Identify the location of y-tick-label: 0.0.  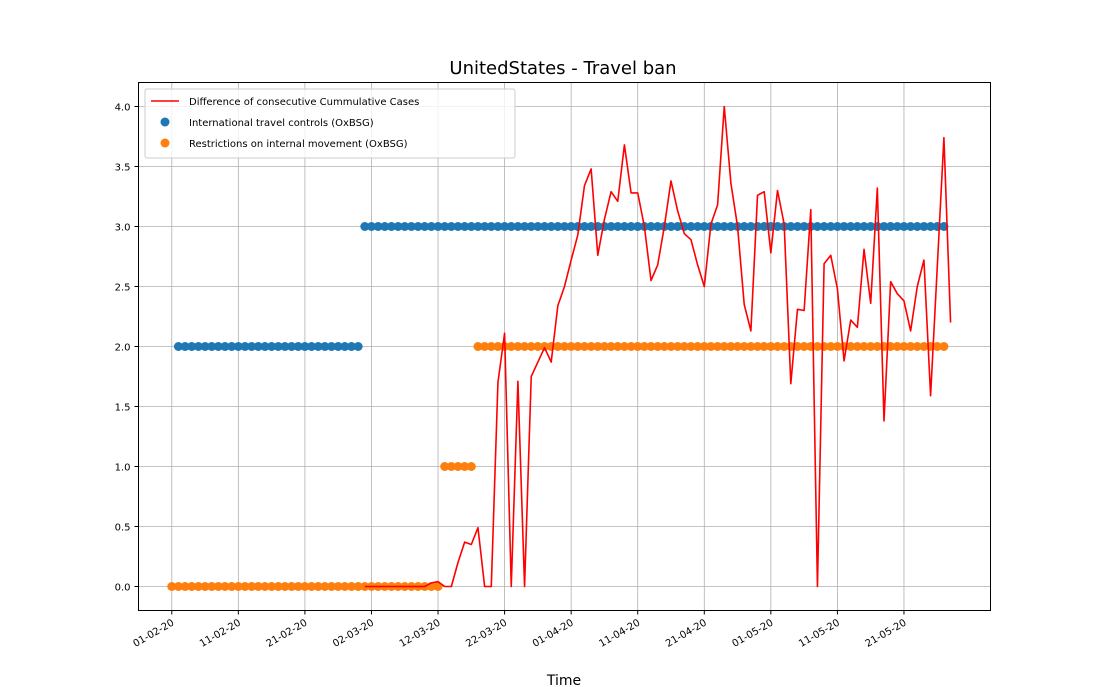
(123, 588).